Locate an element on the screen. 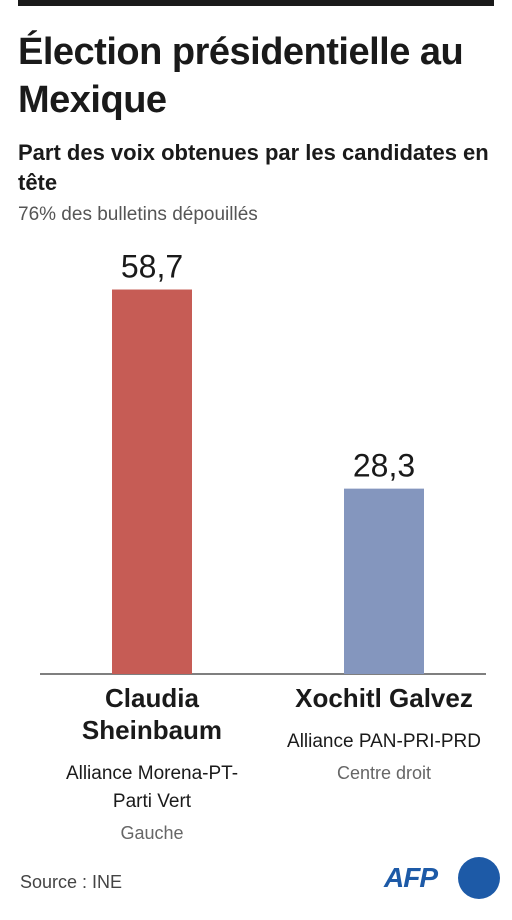 This screenshot has width=512, height=920. candidate-alliance: Alliance Morena-PT-Parti Vert is located at coordinates (152, 787).